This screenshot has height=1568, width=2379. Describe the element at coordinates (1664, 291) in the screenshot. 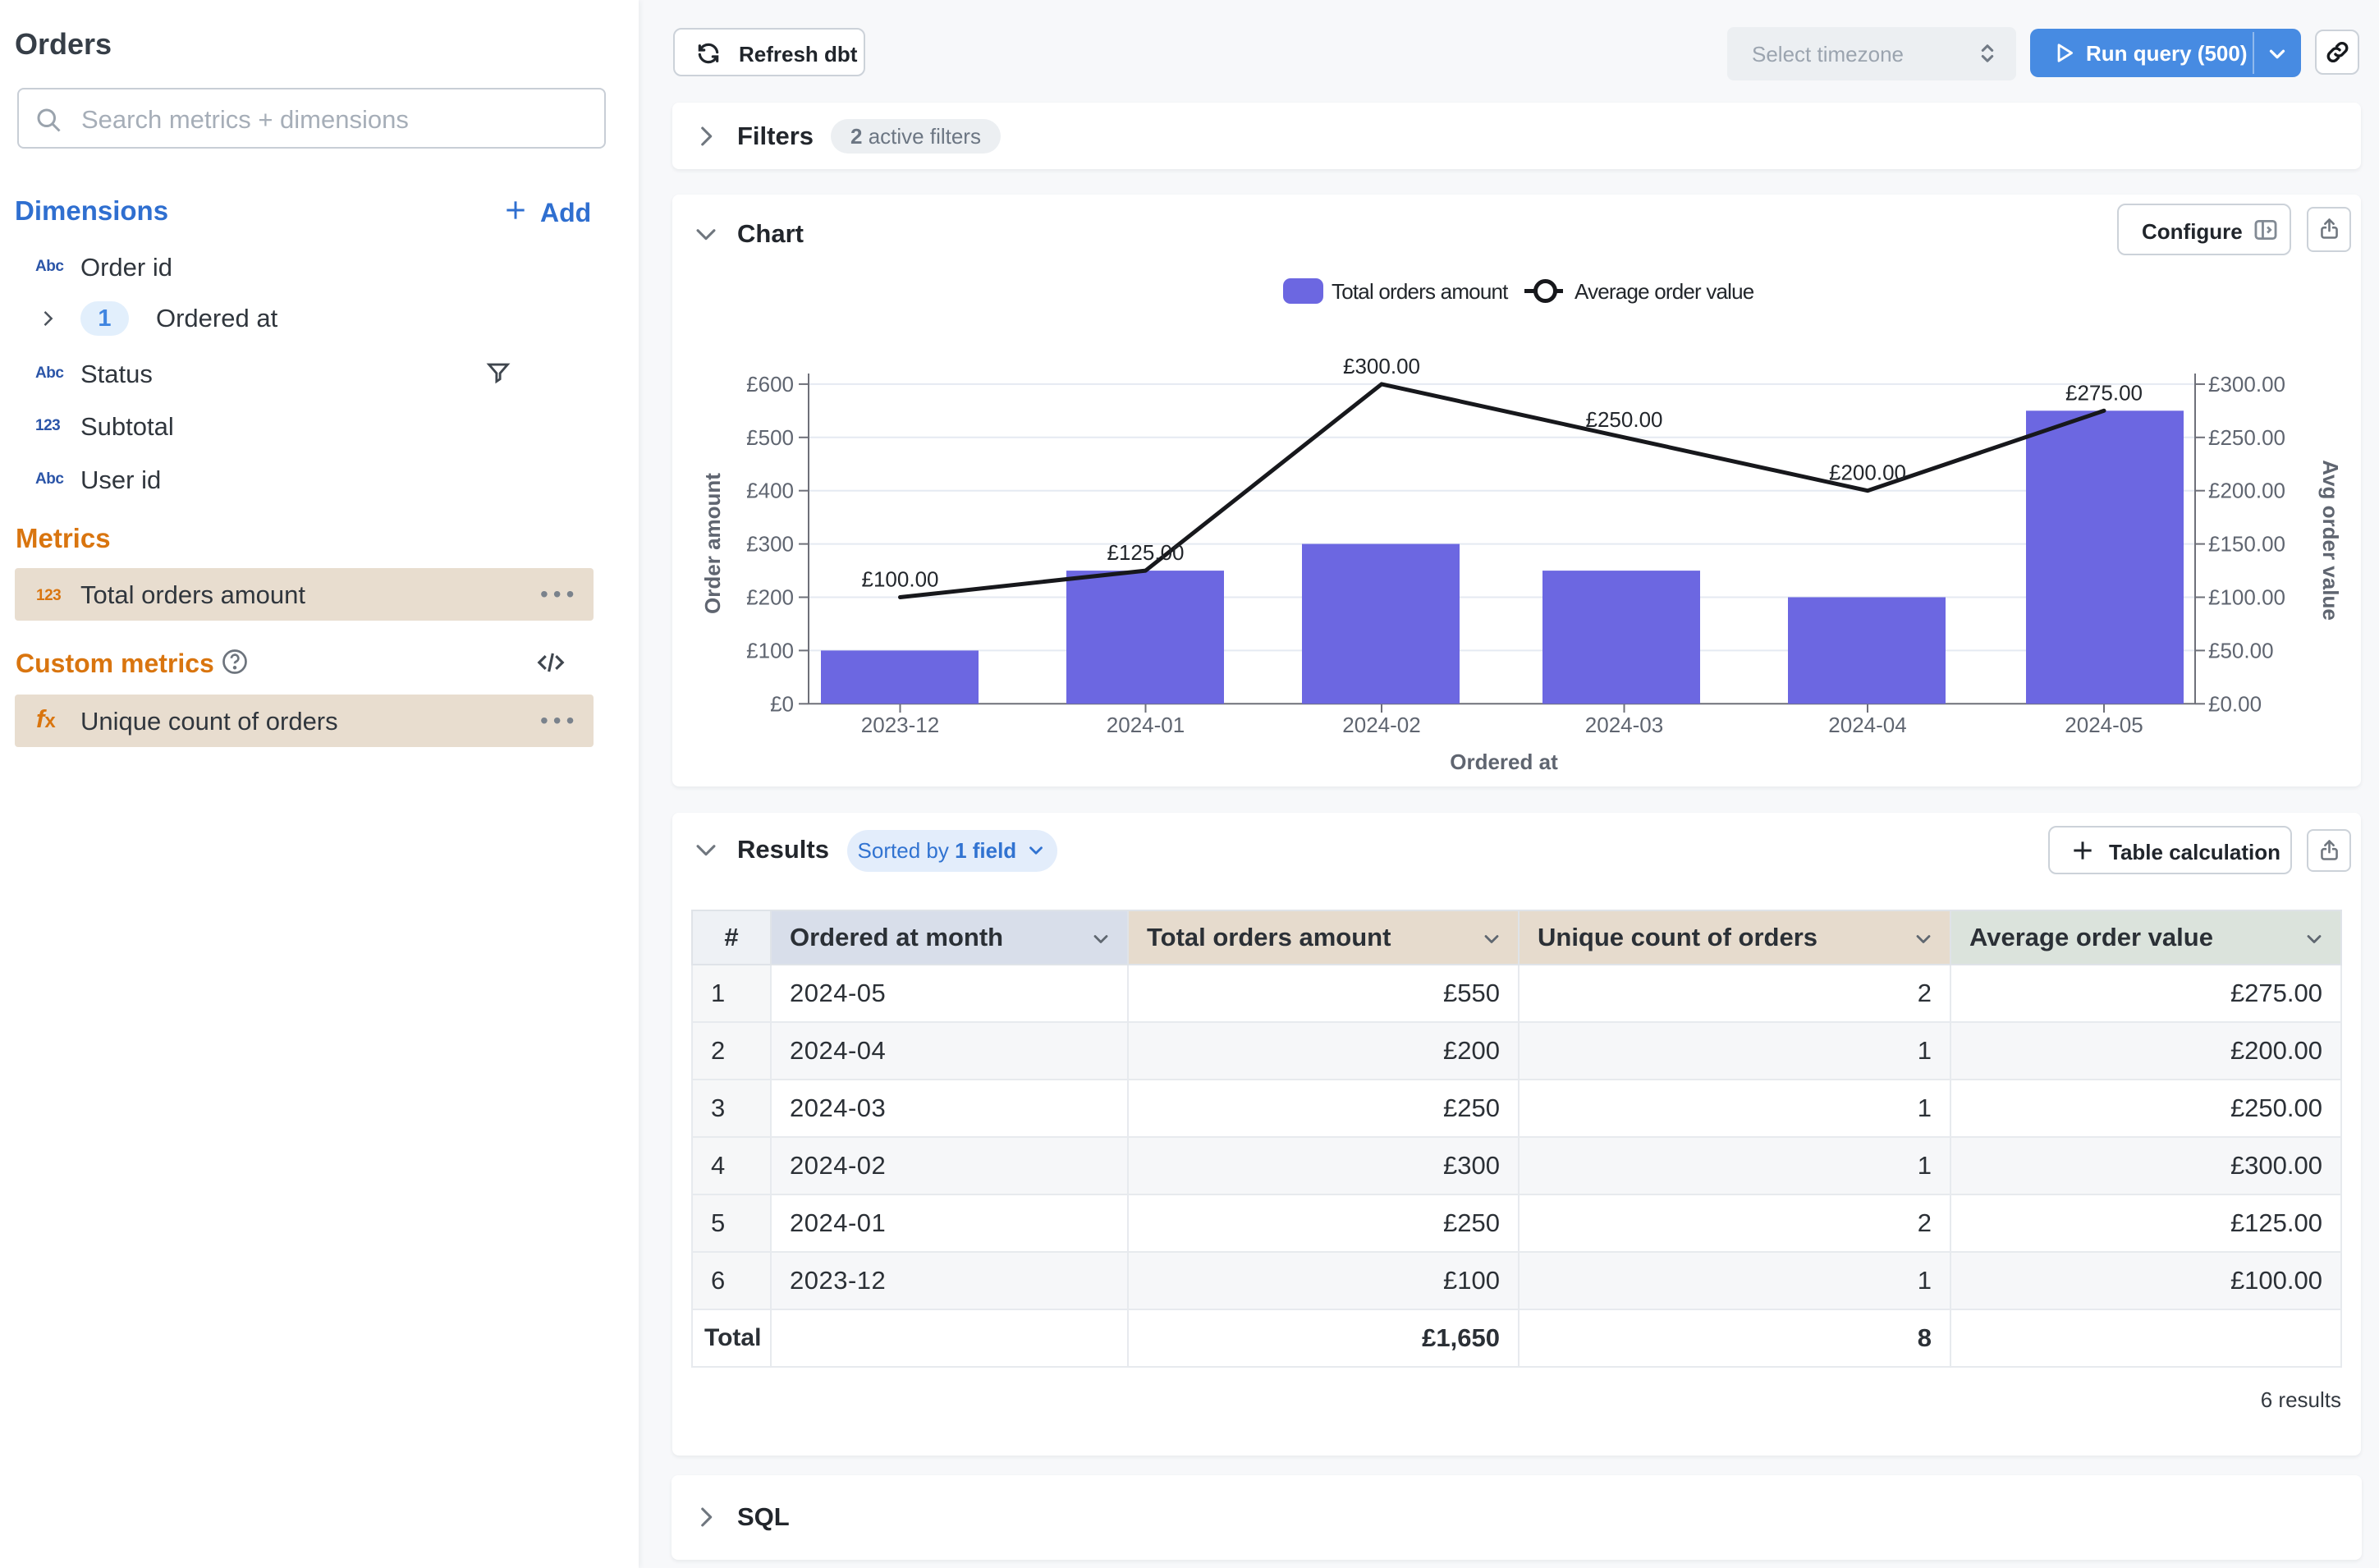

I see `svg-text: Average order value` at that location.